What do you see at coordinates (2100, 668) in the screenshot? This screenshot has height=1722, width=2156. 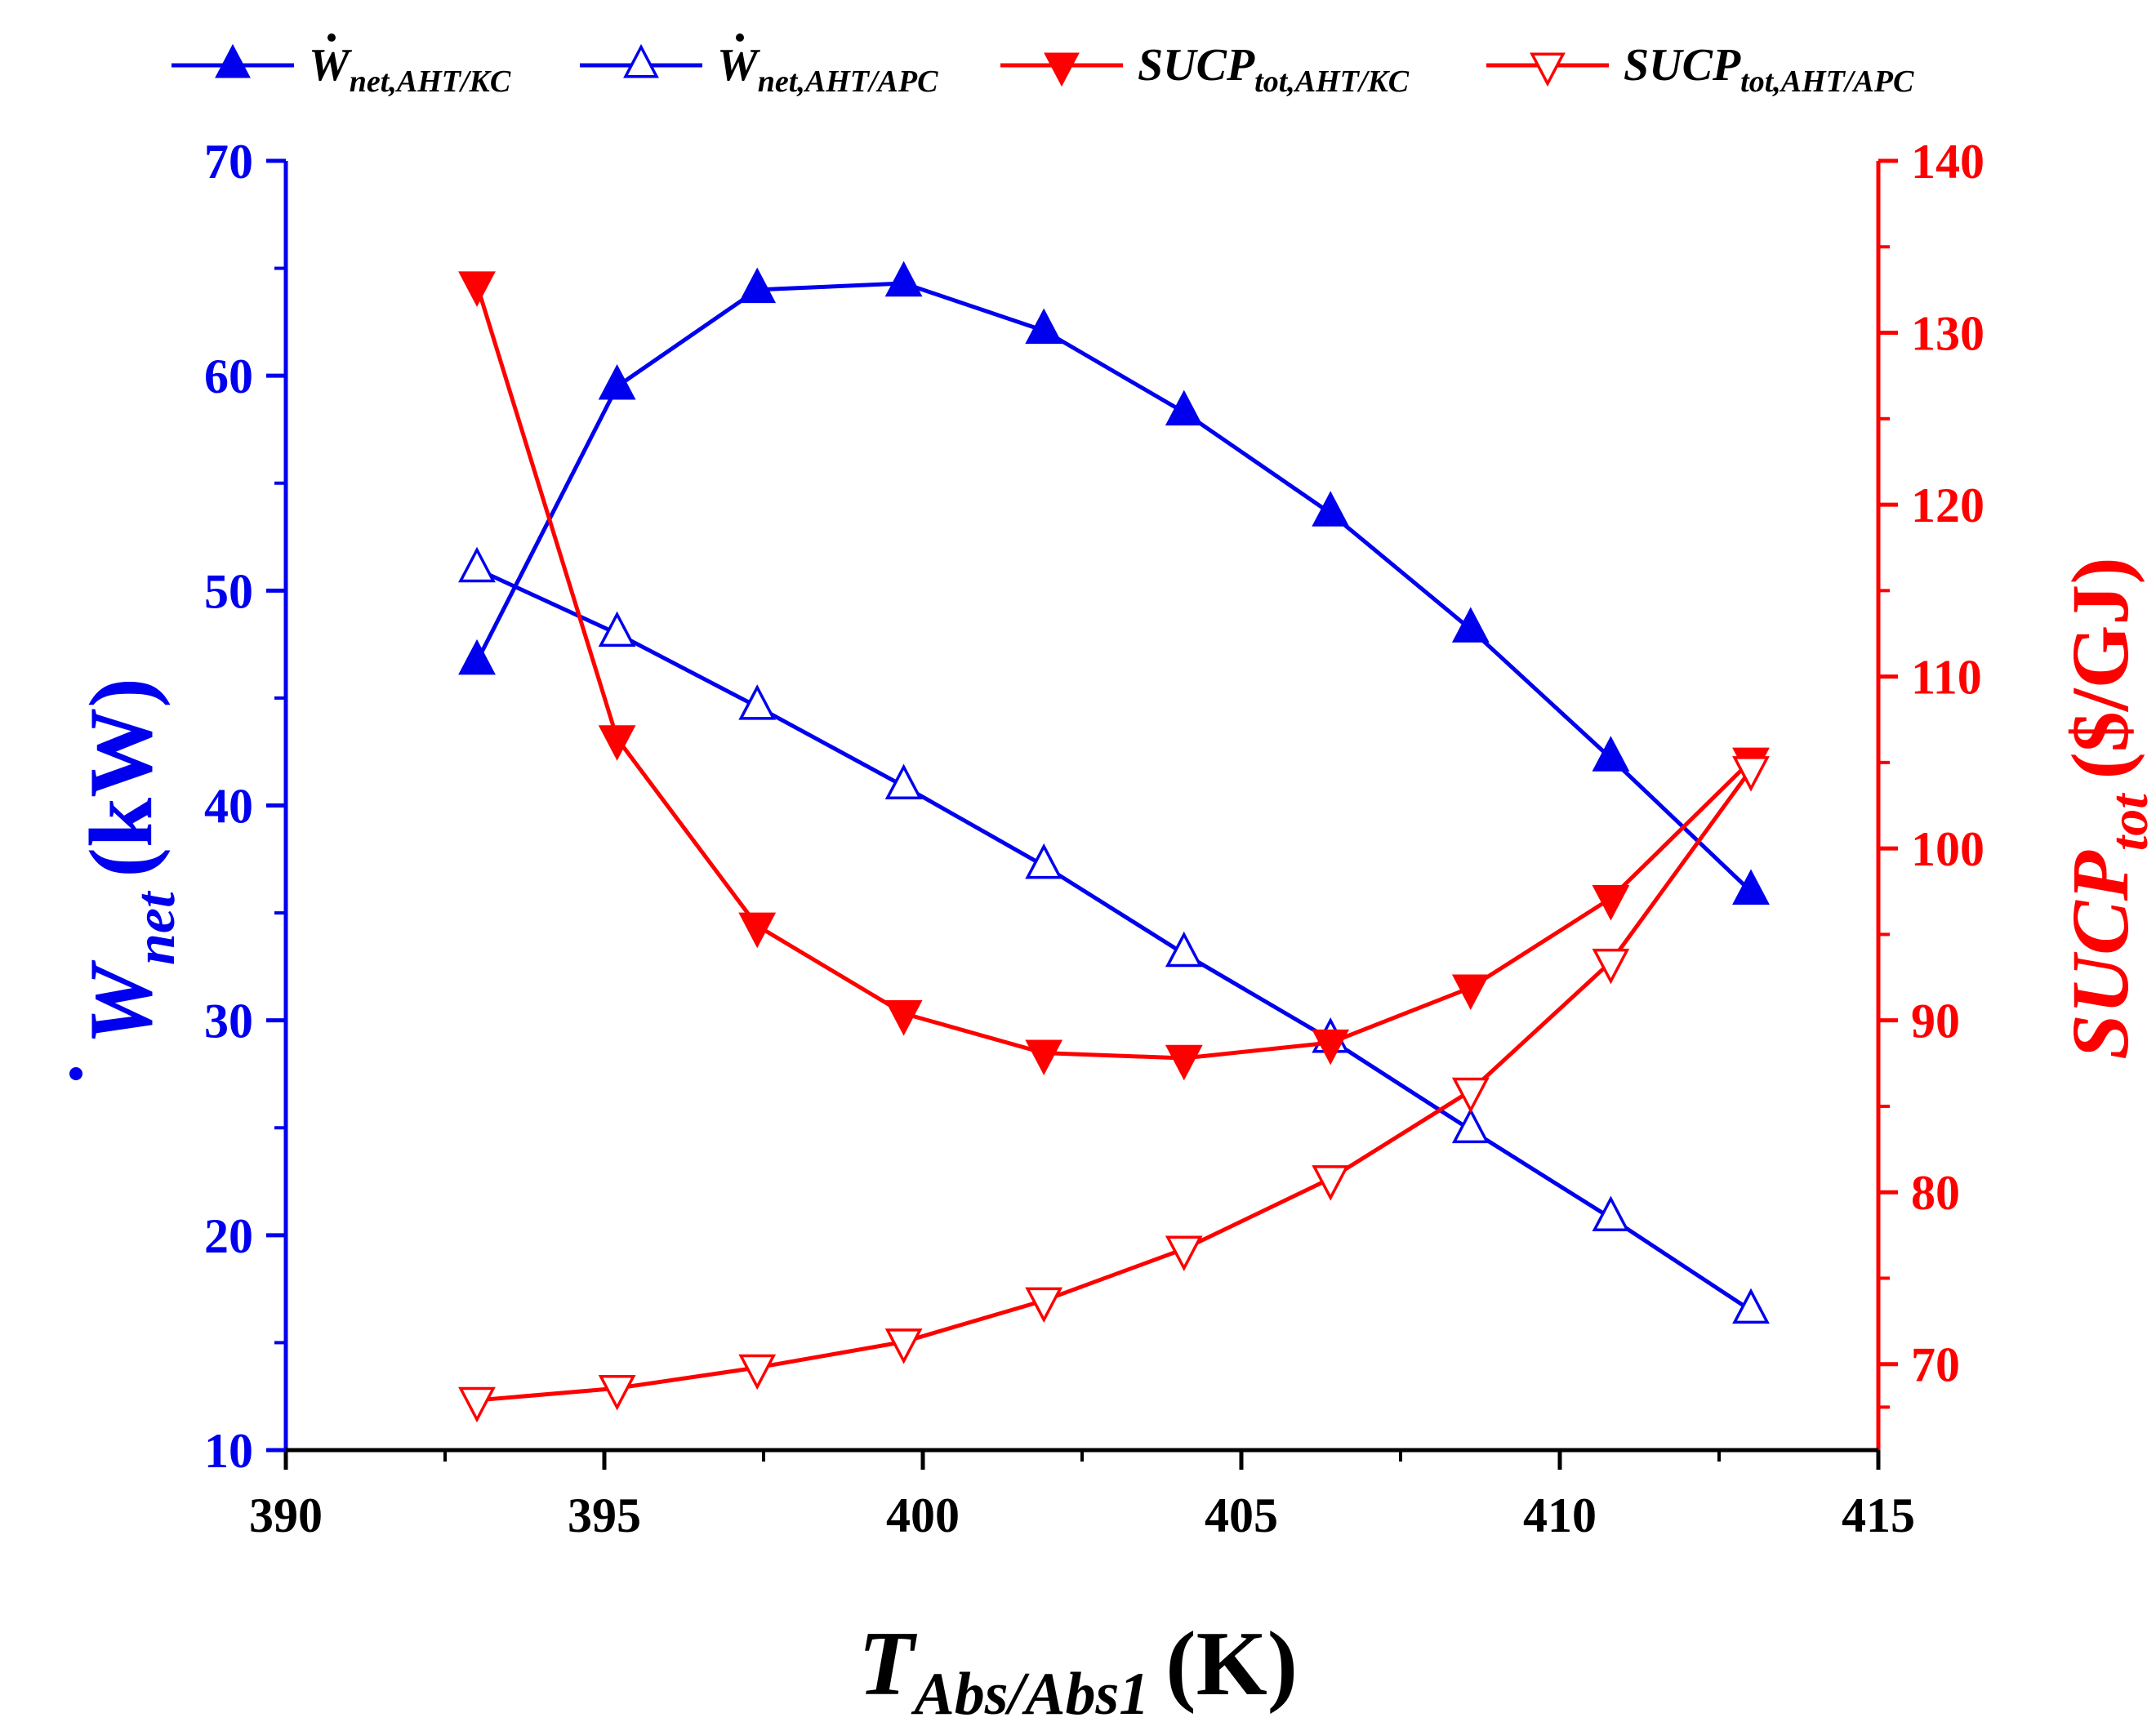 I see `right-axis-title-unit: ($/GJ)` at bounding box center [2100, 668].